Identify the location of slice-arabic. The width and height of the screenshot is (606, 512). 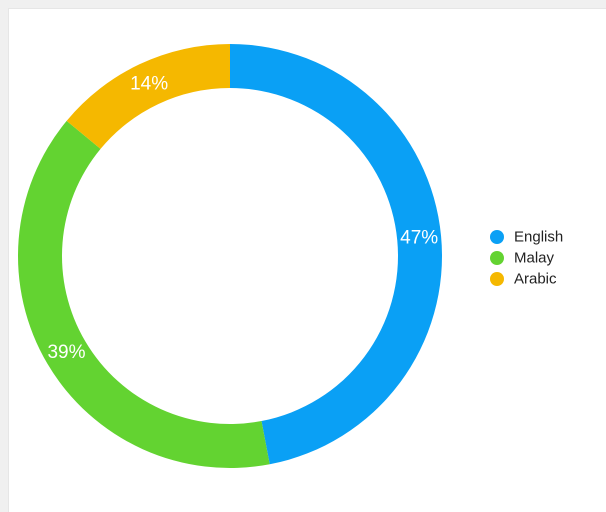
(148, 96).